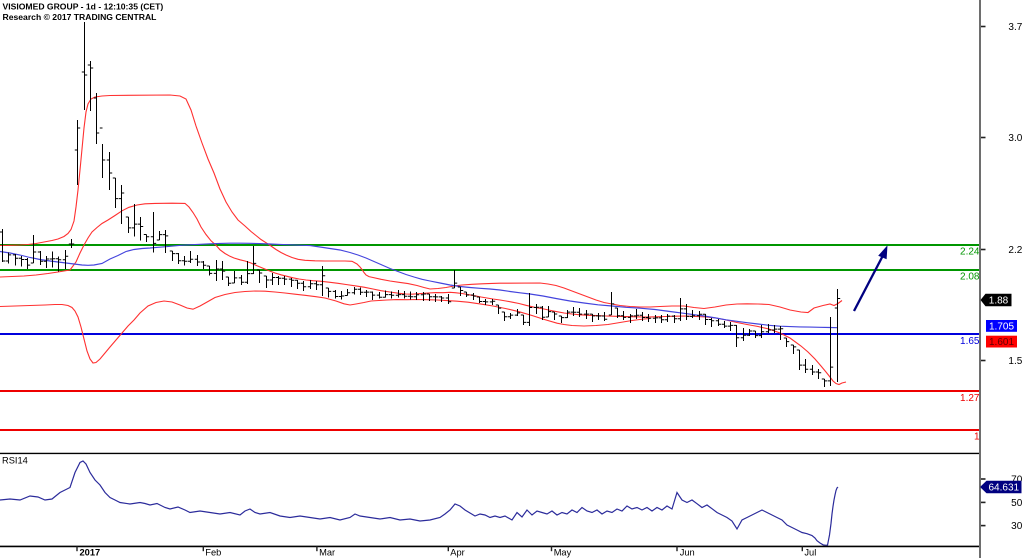 This screenshot has height=558, width=1024. What do you see at coordinates (970, 277) in the screenshot?
I see `svg-text: 2.08` at bounding box center [970, 277].